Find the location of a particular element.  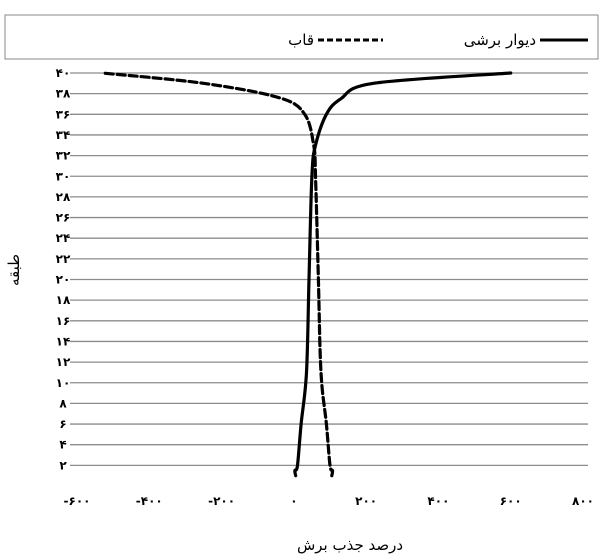

y-tick-label: ۲۲ is located at coordinates (63, 259).